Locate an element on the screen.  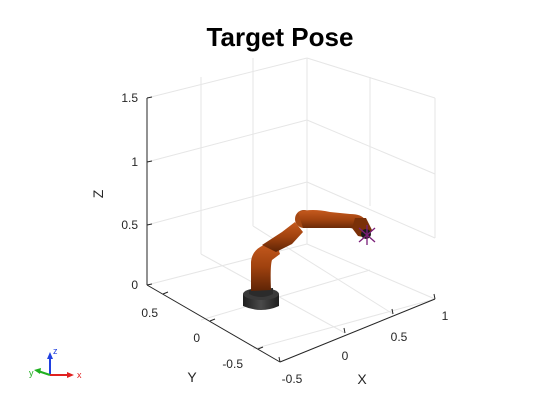
y-tick-label: -0.5 is located at coordinates (232, 364).